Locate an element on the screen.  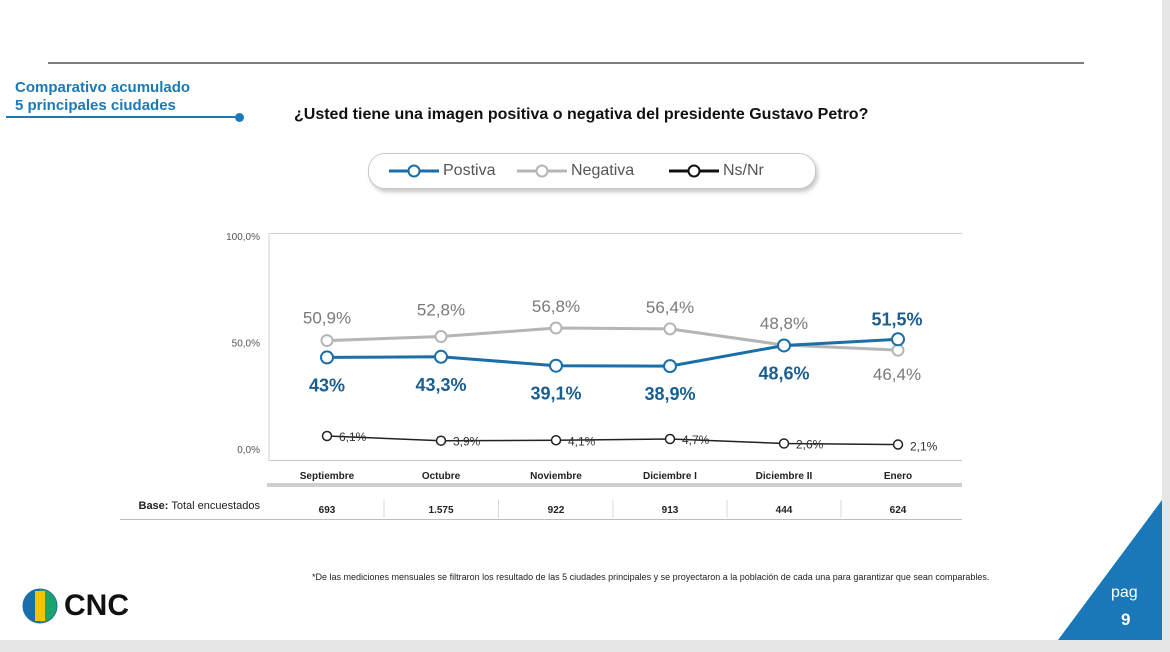
cnc-logo: CNC is located at coordinates (75, 606).